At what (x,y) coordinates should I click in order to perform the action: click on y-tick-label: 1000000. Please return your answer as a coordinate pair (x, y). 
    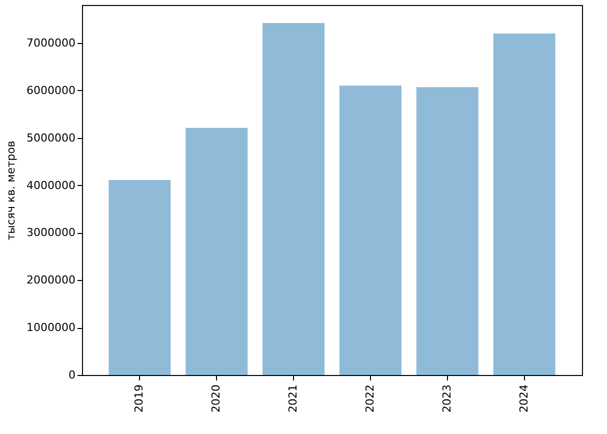
    Looking at the image, I should click on (51, 327).